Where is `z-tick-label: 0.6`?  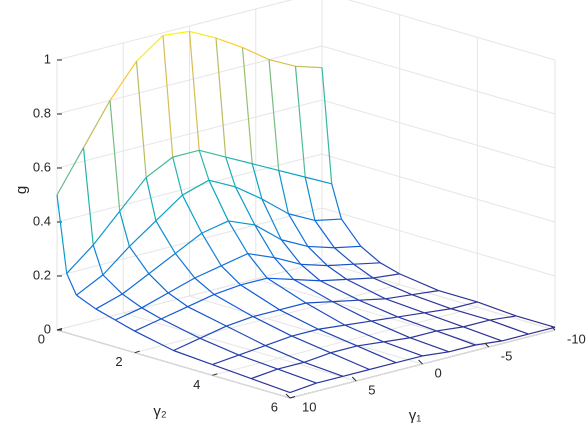 z-tick-label: 0.6 is located at coordinates (42, 166).